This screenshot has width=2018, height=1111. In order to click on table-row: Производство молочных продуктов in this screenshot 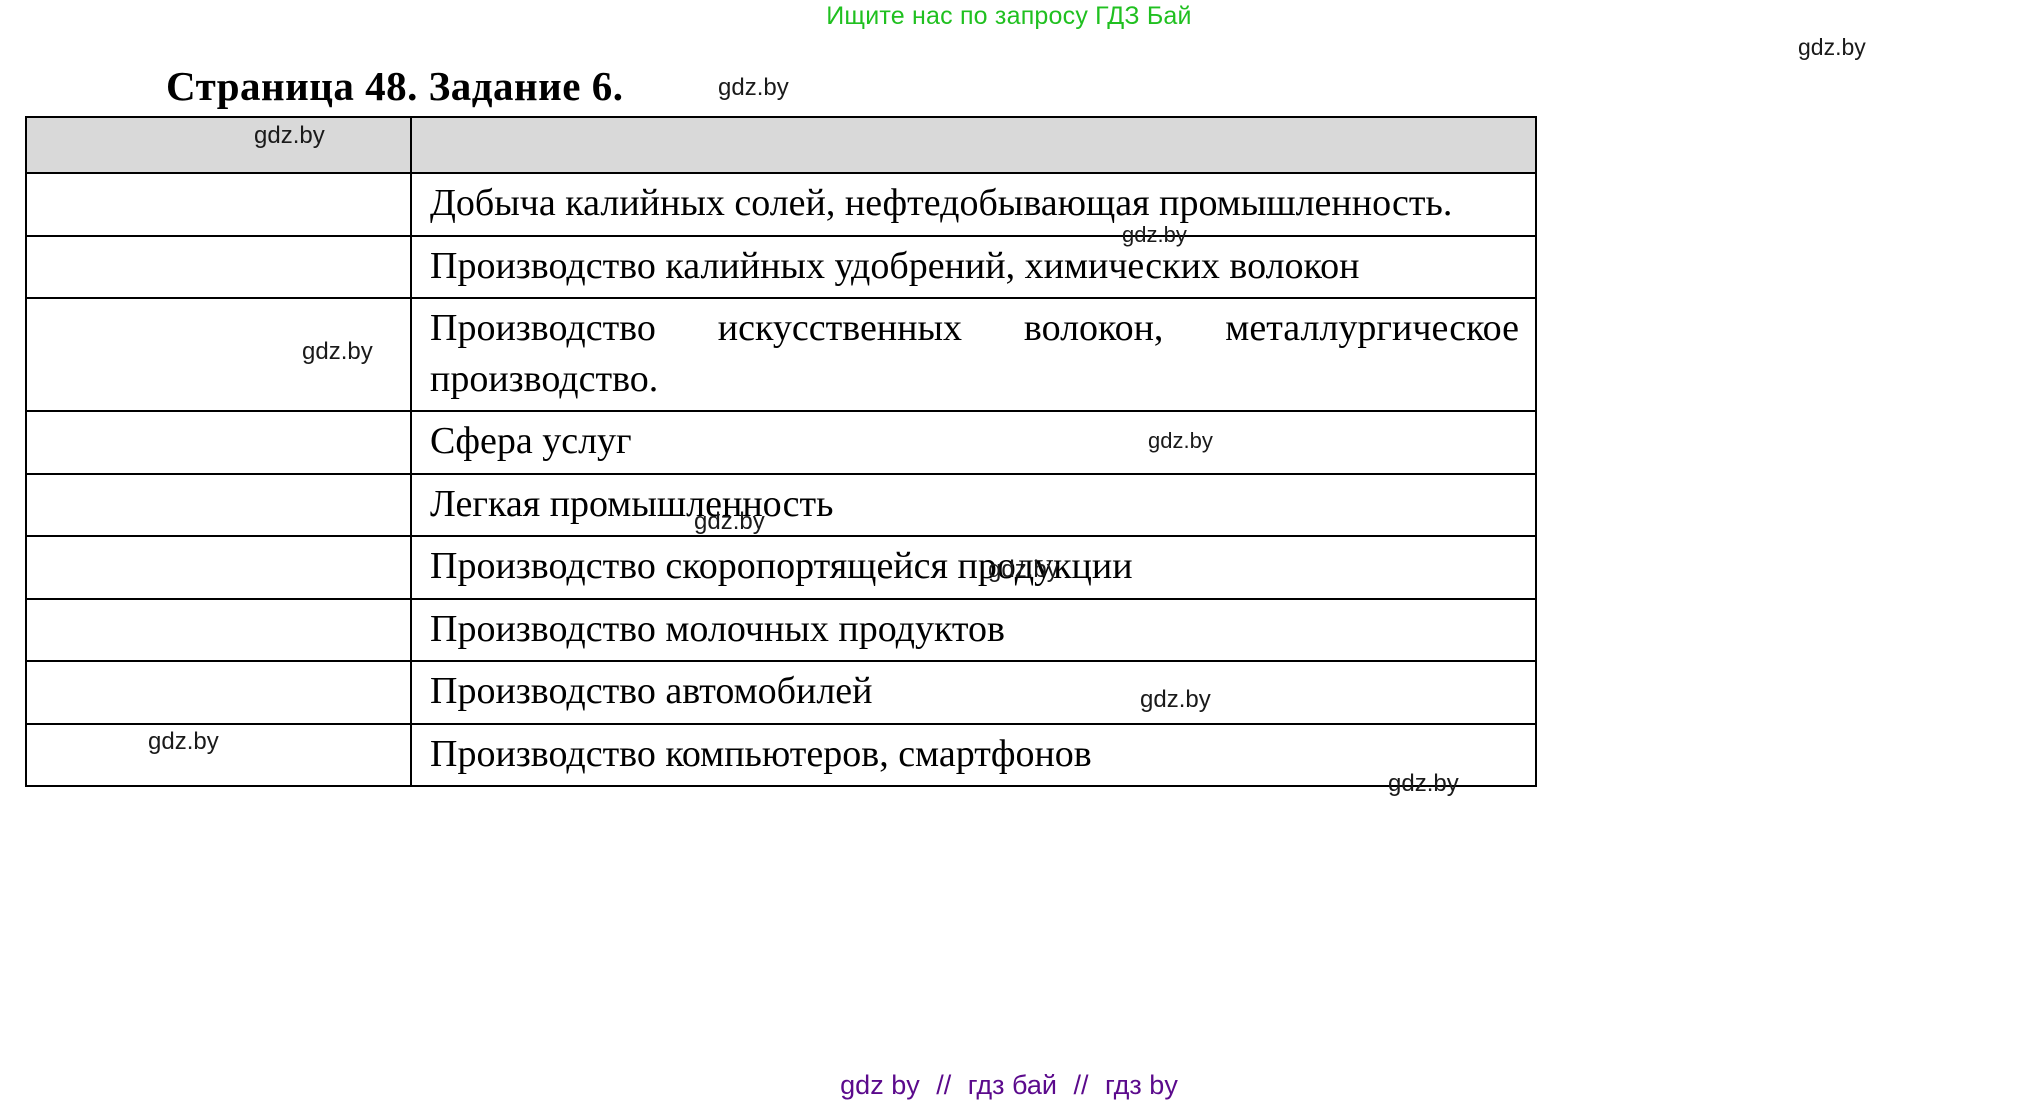, I will do `click(781, 630)`.